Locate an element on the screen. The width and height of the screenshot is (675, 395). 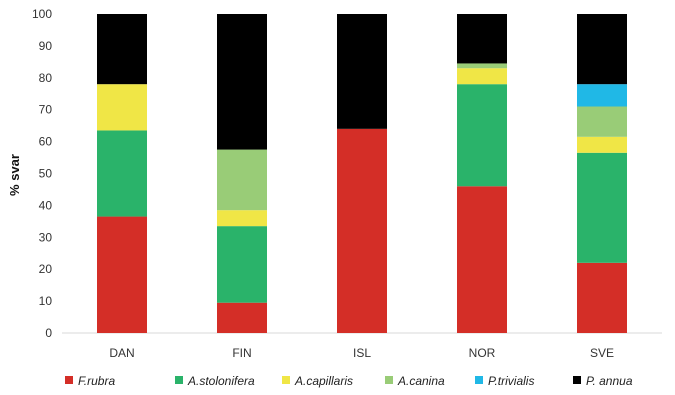
bar-stack-sve is located at coordinates (602, 173).